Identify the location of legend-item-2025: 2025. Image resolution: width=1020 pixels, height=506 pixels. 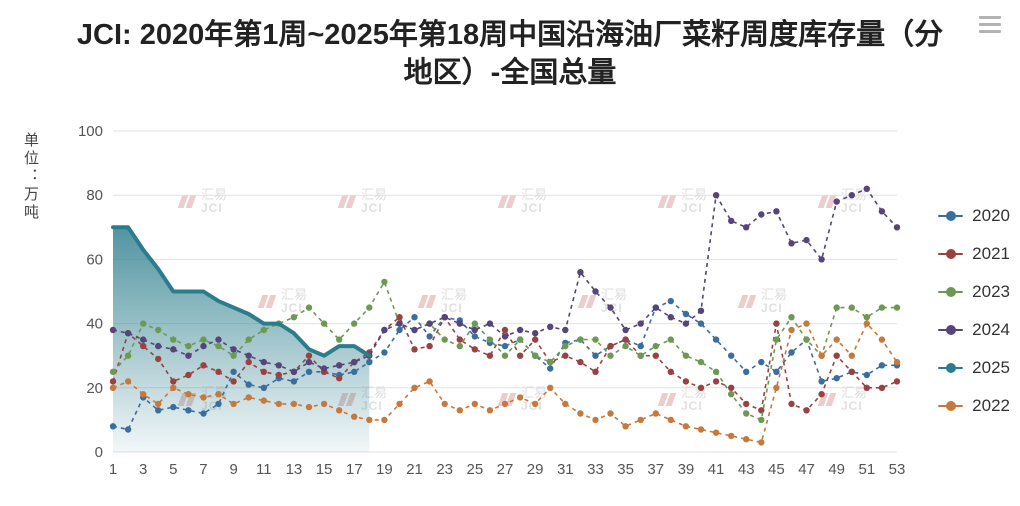
(974, 368).